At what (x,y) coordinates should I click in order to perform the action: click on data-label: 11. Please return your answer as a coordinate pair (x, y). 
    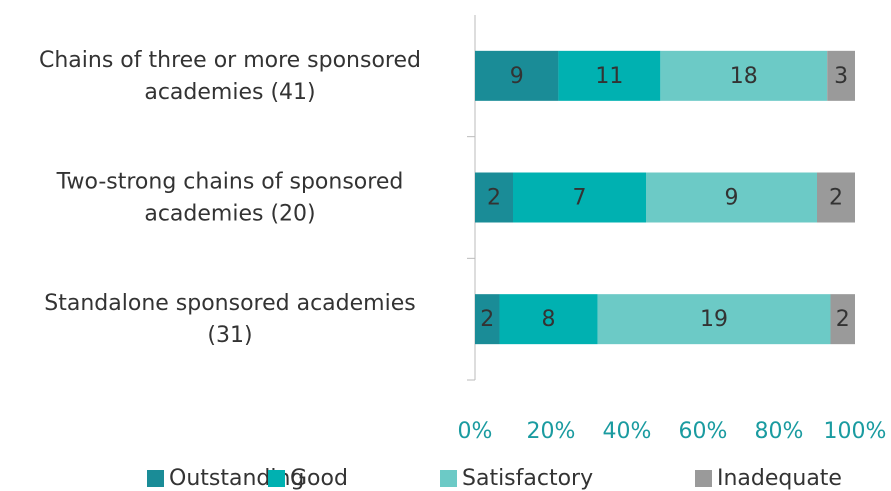
    Looking at the image, I should click on (609, 76).